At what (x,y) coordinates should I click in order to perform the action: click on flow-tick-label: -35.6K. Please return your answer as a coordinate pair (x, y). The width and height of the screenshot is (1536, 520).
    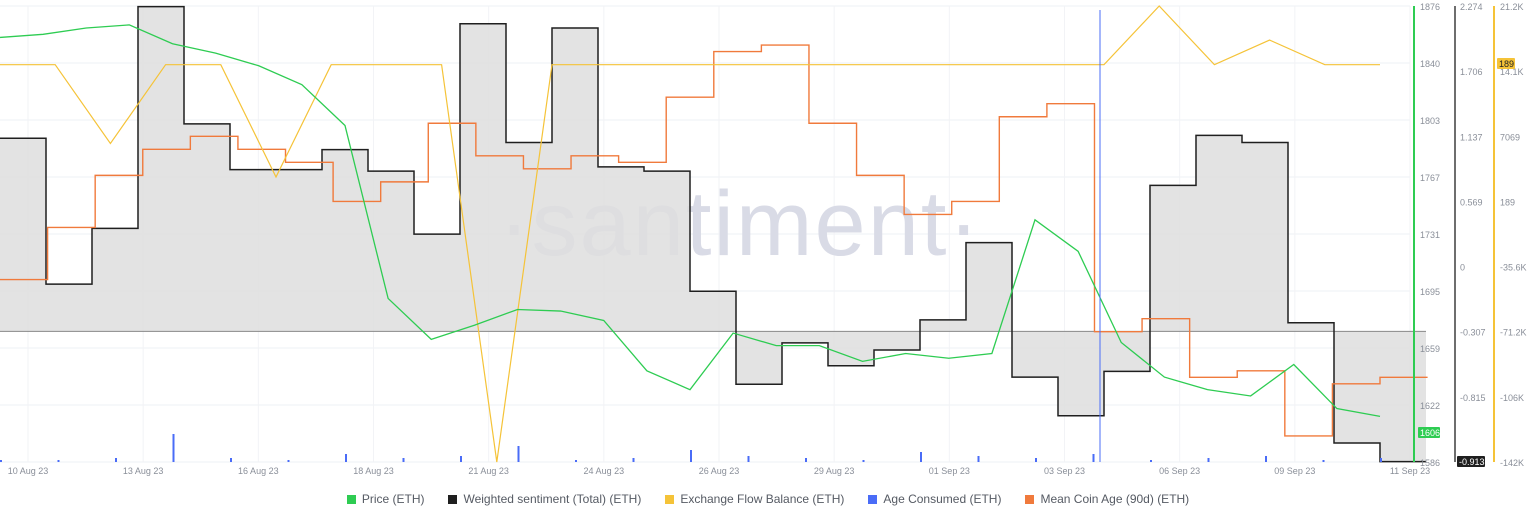
    Looking at the image, I should click on (1513, 268).